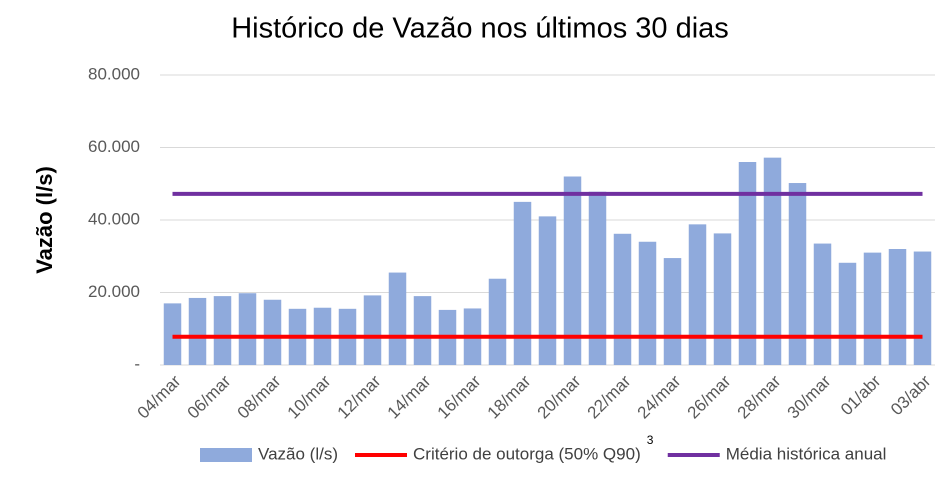 The image size is (948, 496). What do you see at coordinates (659, 396) in the screenshot?
I see `x-tick-label: 24/mar` at bounding box center [659, 396].